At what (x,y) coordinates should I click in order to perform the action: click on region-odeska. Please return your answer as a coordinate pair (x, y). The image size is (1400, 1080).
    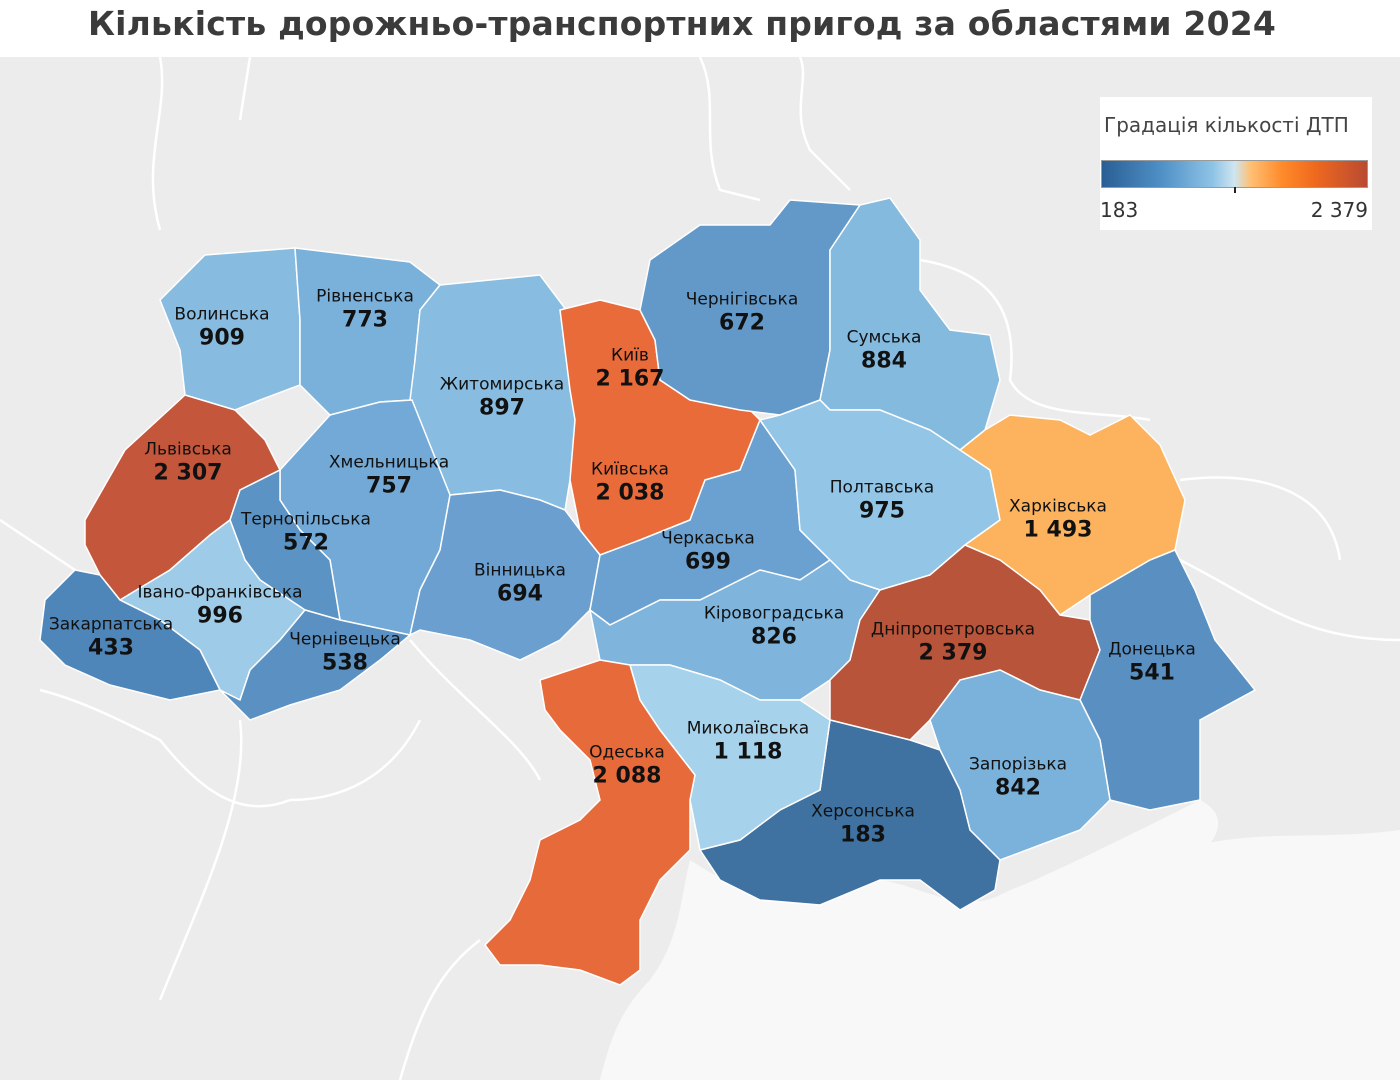
    Looking at the image, I should click on (590, 822).